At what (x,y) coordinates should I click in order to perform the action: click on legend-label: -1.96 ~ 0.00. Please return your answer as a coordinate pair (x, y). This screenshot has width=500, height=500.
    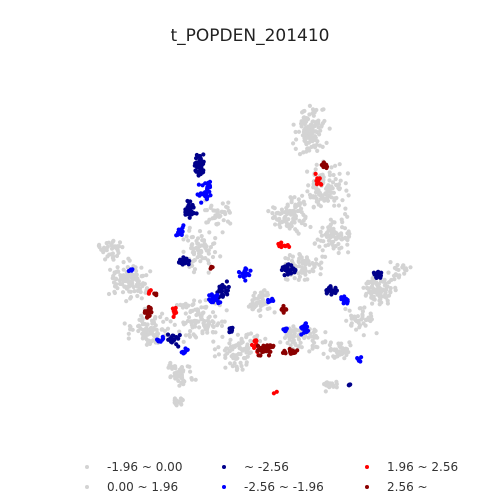
    Looking at the image, I should click on (145, 467).